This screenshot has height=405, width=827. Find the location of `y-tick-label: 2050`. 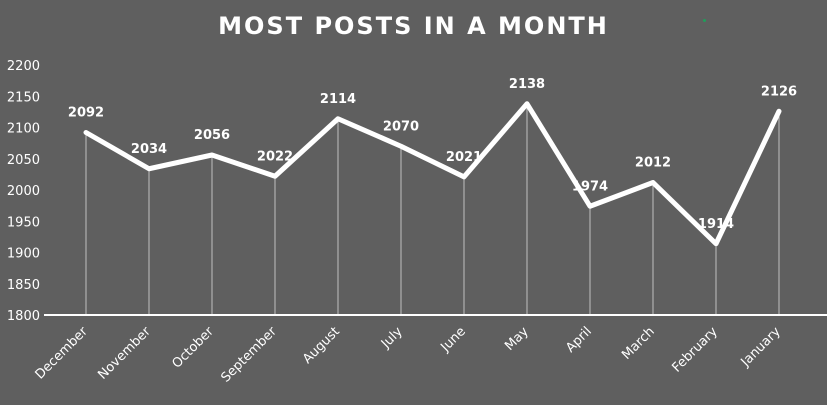

y-tick-label: 2050 is located at coordinates (23, 160).